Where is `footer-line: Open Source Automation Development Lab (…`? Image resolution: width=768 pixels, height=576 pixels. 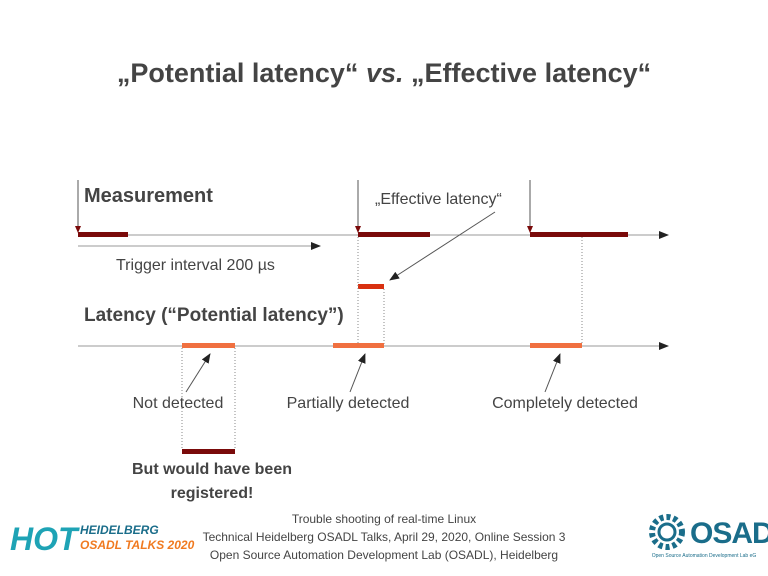
footer-line: Open Source Automation Development Lab (… is located at coordinates (384, 555).